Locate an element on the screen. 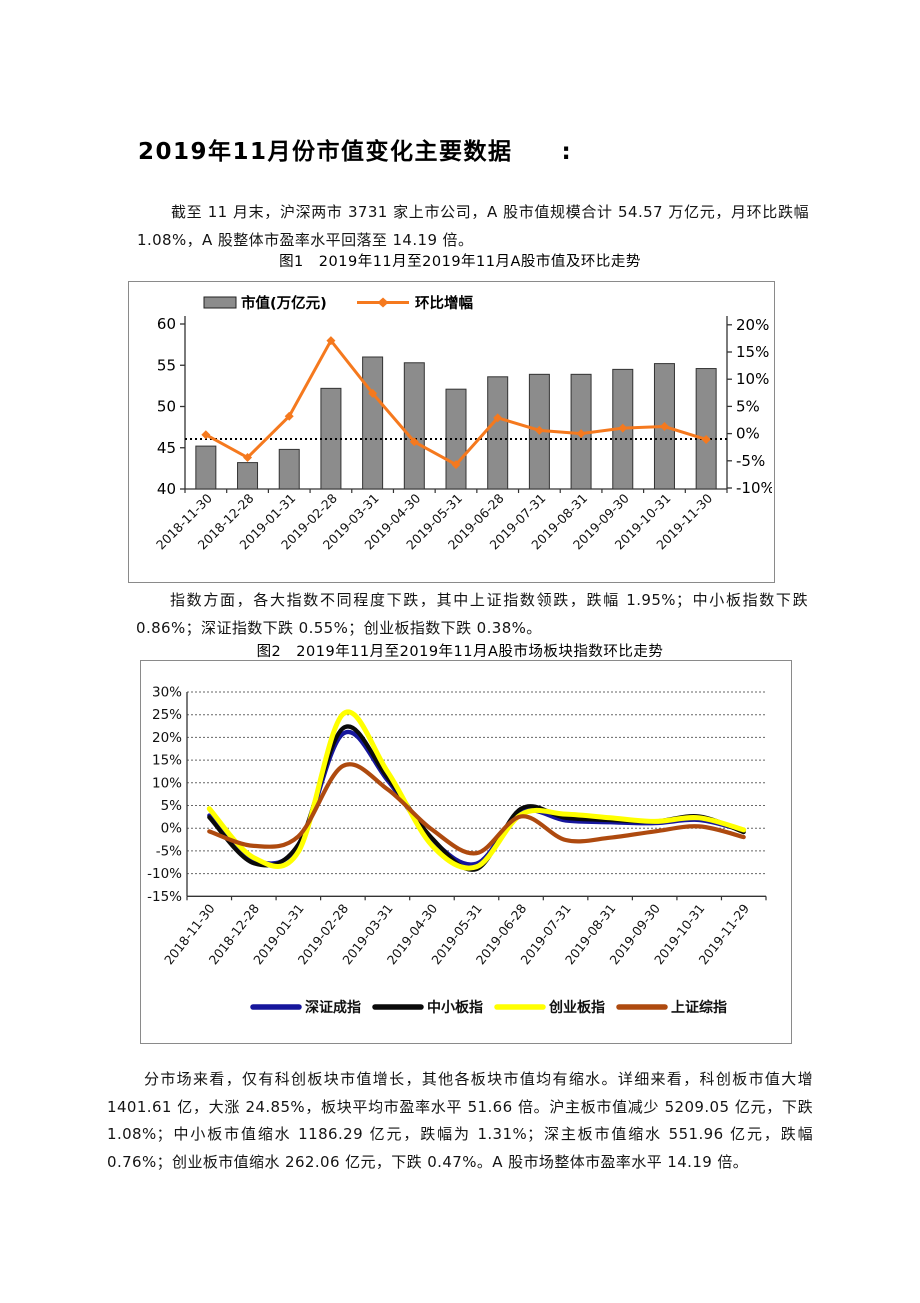 This screenshot has width=920, height=1303. figure1-caption: 图1 2019年11月至2019年11月A股市值及环比走势 is located at coordinates (460, 262).